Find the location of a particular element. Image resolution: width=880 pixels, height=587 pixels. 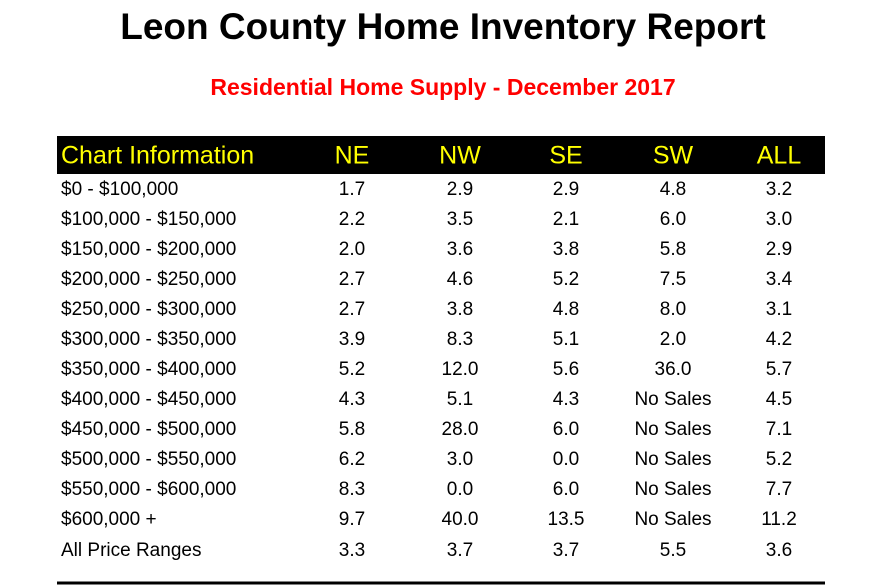

column-header: SE is located at coordinates (565, 156).